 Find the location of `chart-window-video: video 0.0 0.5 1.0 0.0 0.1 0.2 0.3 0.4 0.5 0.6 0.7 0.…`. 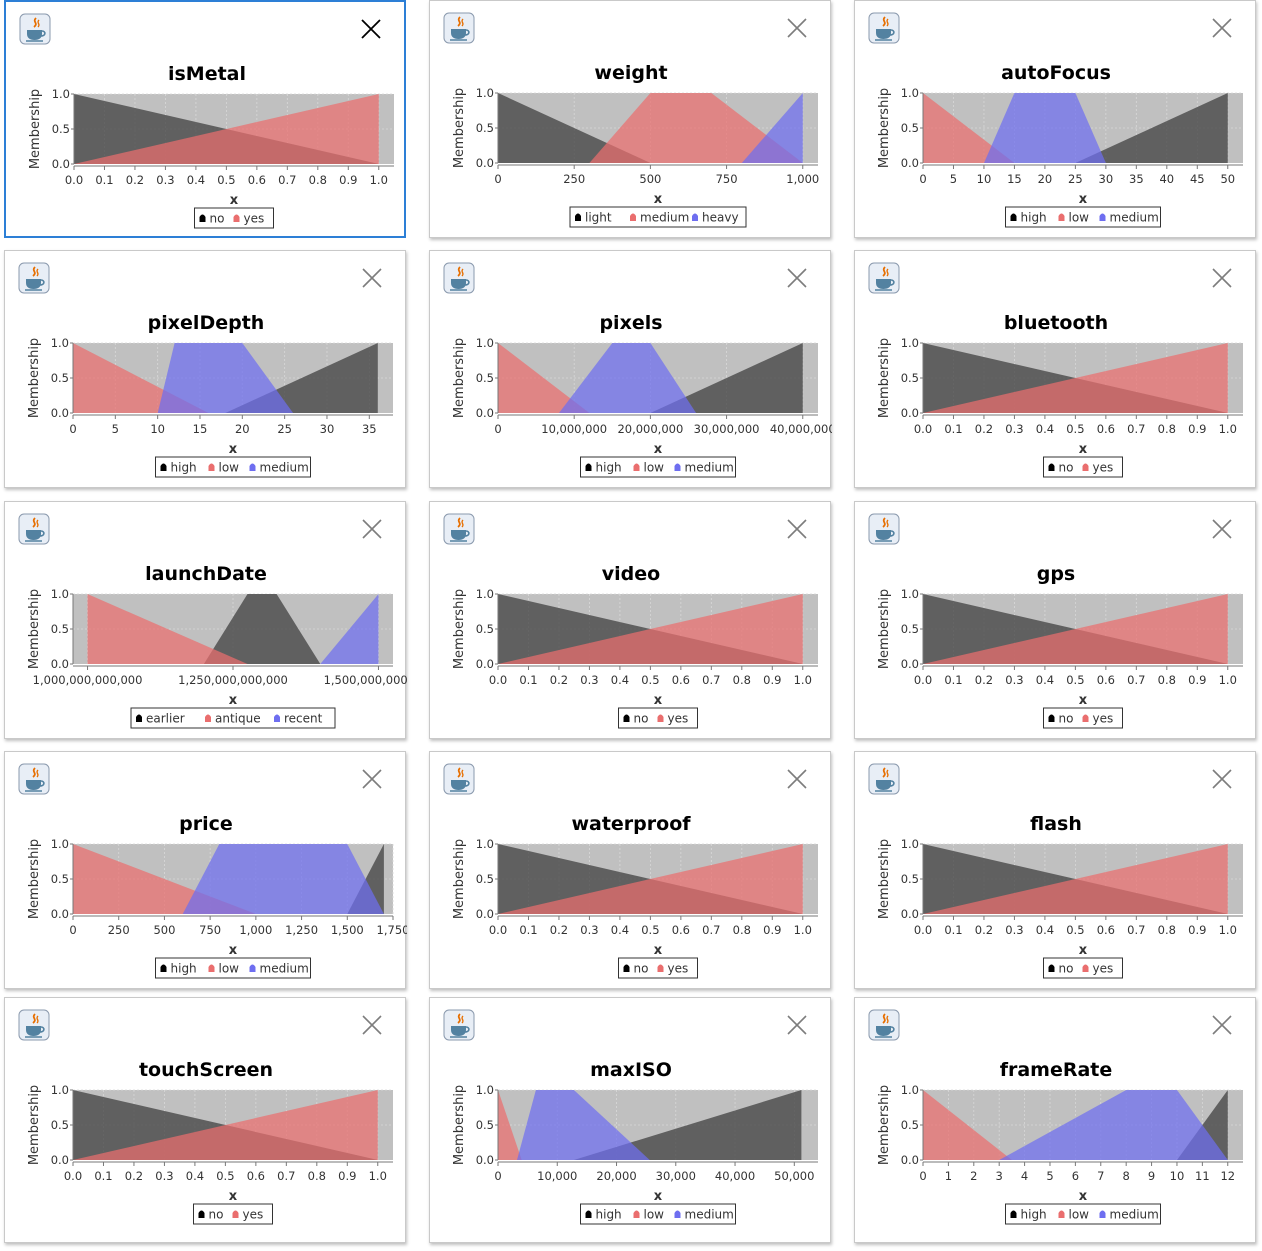

chart-window-video: video 0.0 0.5 1.0 0.0 0.1 0.2 0.3 0.4 0.5 0.6 0.7 0.… is located at coordinates (630, 620).